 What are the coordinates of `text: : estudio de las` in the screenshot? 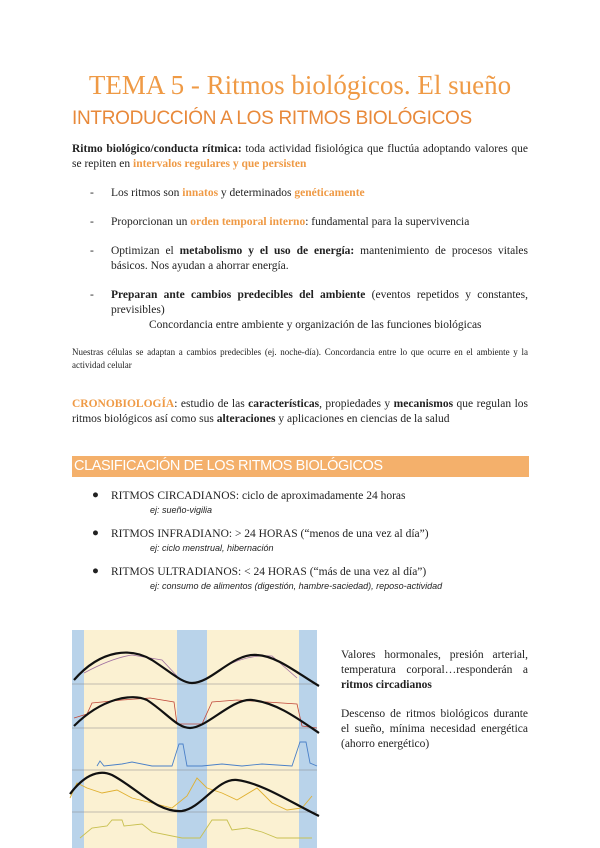 It's located at (211, 404).